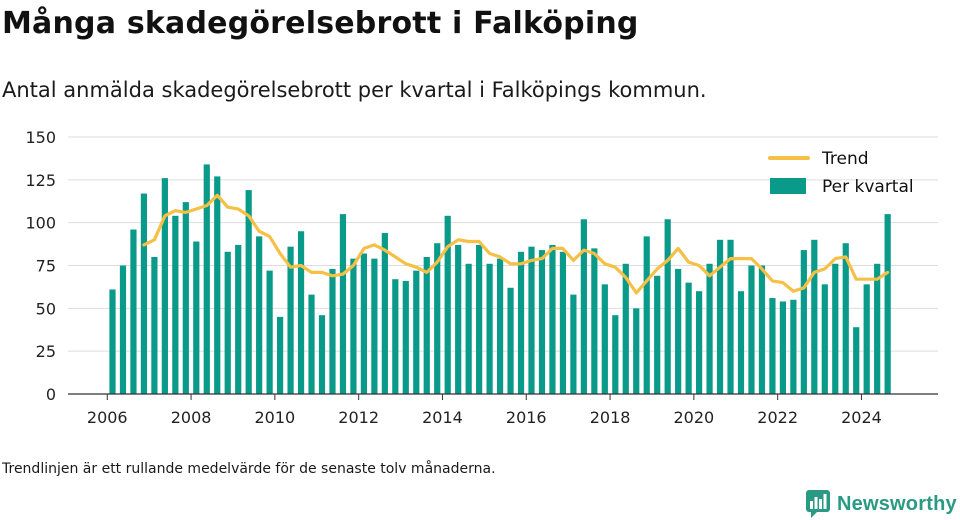 This screenshot has height=520, width=960. I want to click on x-tick-label: 2006, so click(107, 417).